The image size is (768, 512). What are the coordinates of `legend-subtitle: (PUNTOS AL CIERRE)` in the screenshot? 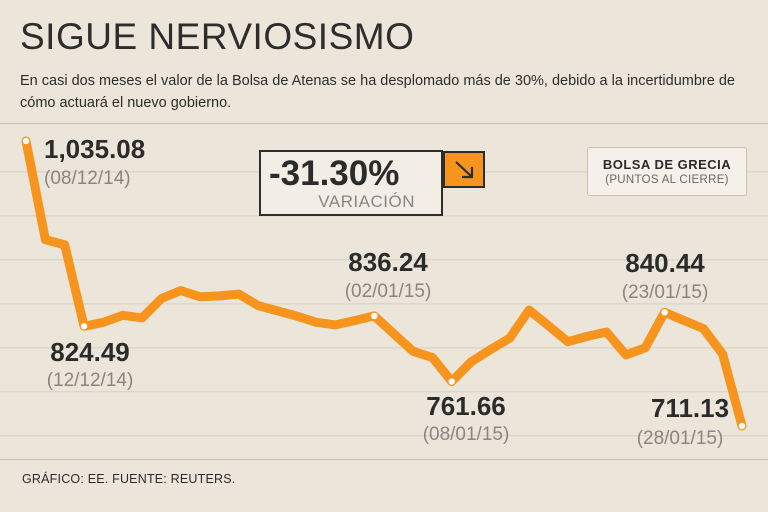 It's located at (667, 180).